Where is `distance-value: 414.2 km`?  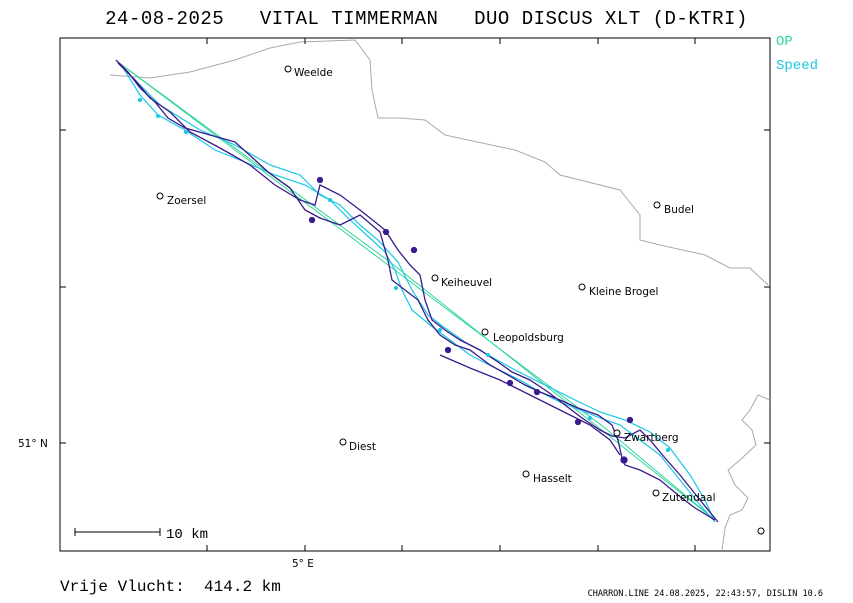
distance-value: 414.2 km is located at coordinates (242, 587).